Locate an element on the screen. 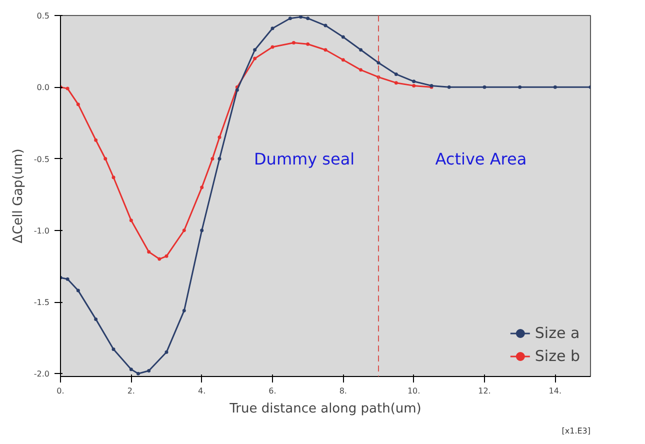  annotation: Active Area is located at coordinates (481, 158).